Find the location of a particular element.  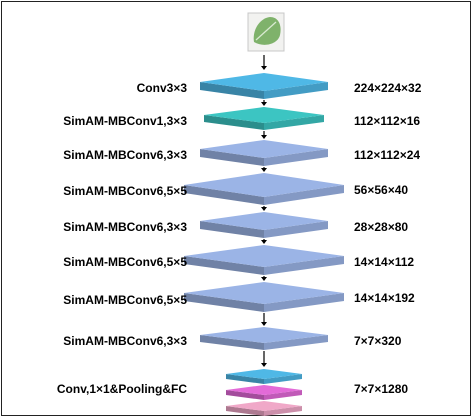

layer-dims-7: 14×14×192 is located at coordinates (384, 298).